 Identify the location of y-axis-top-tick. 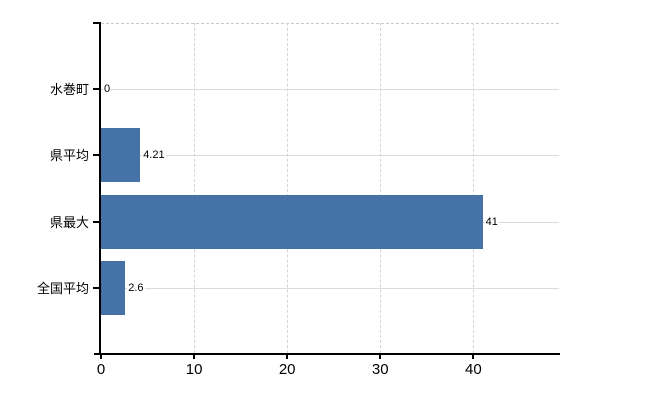
(96, 23).